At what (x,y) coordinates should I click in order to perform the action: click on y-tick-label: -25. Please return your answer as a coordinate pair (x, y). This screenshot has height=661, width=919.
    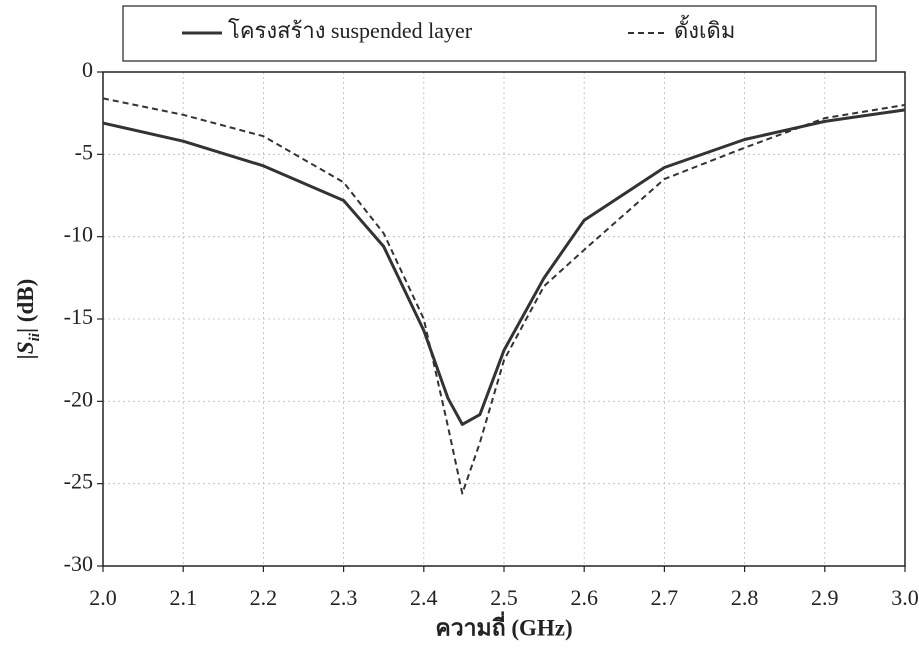
    Looking at the image, I should click on (78, 481).